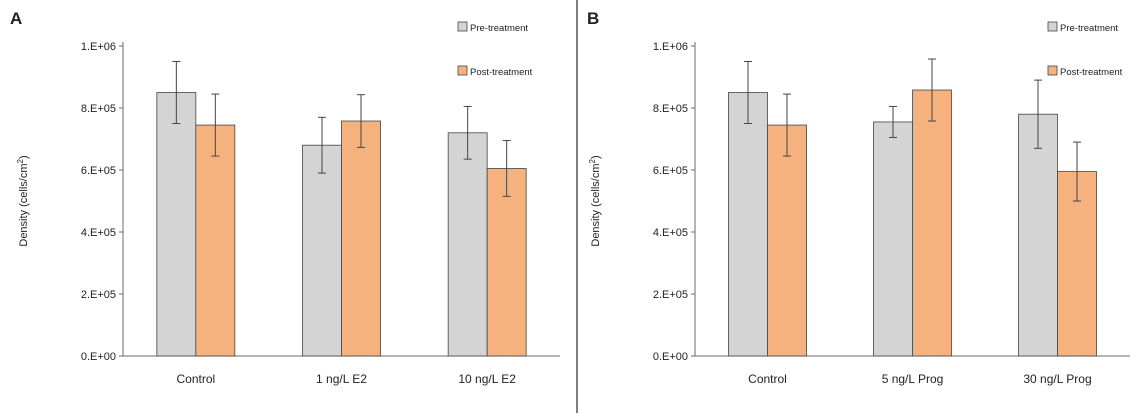  I want to click on x-tick-label: 10 ng/L E2, so click(487, 379).